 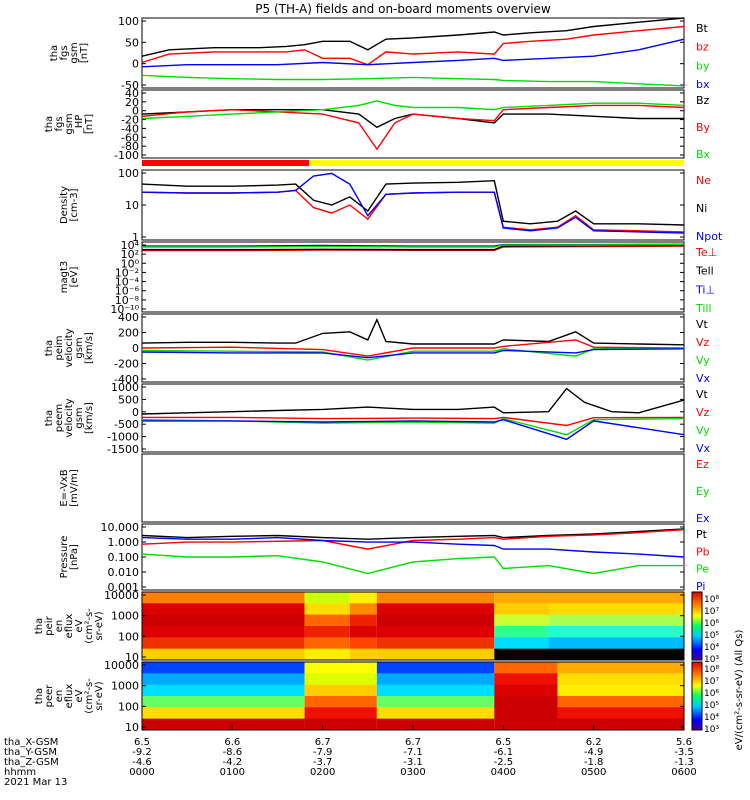 I want to click on x-row-label: tha_Z-GSM, so click(x=31, y=762).